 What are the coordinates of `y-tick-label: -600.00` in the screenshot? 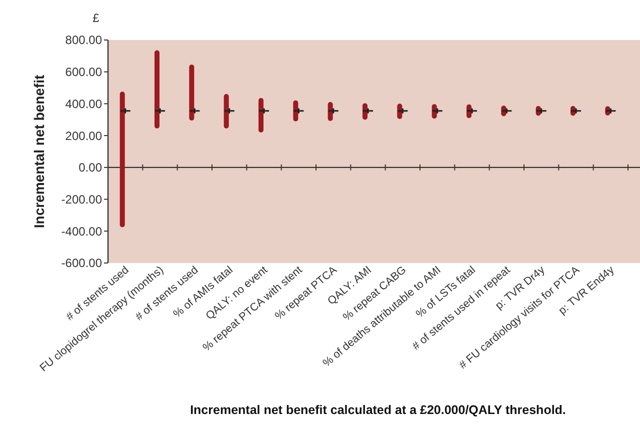 It's located at (81, 263).